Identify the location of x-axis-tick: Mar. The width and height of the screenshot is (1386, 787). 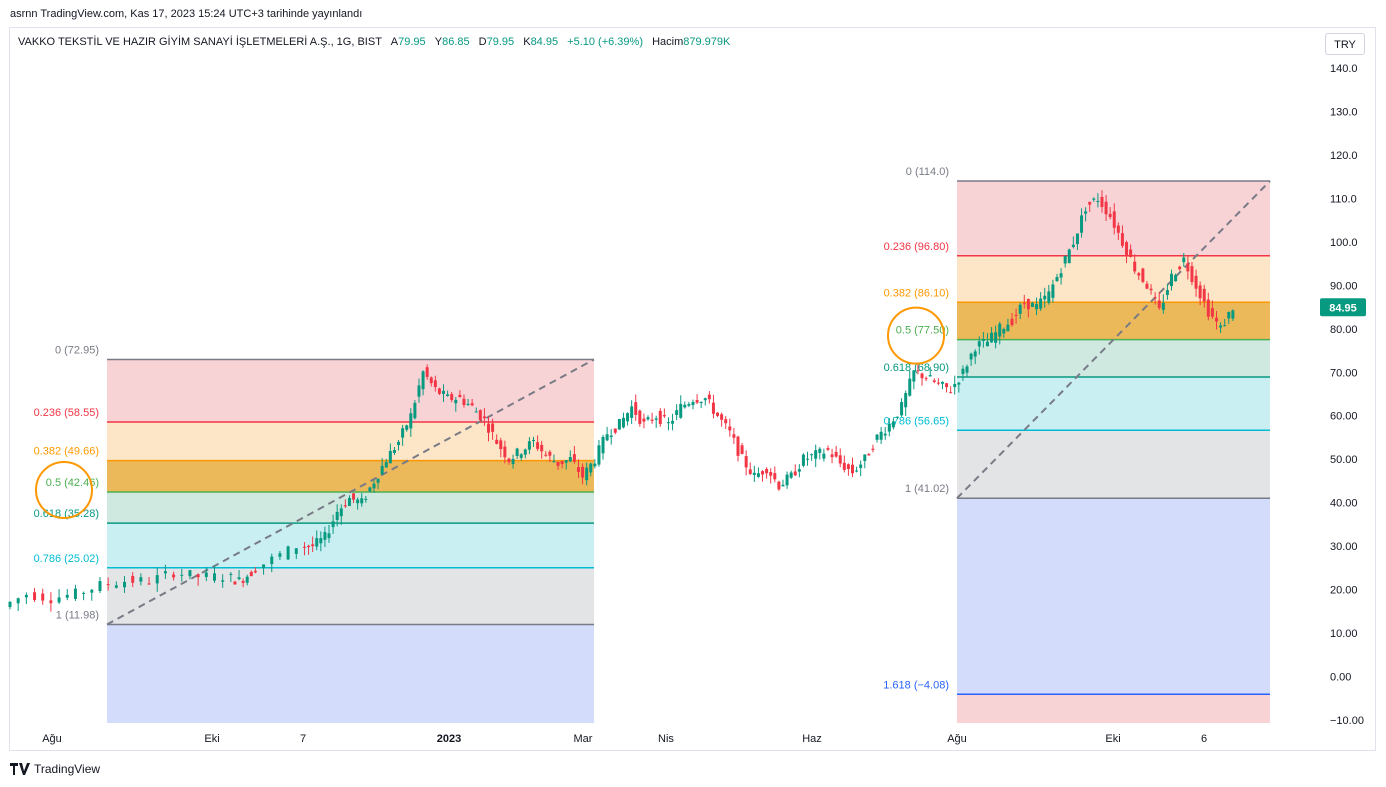
(583, 739).